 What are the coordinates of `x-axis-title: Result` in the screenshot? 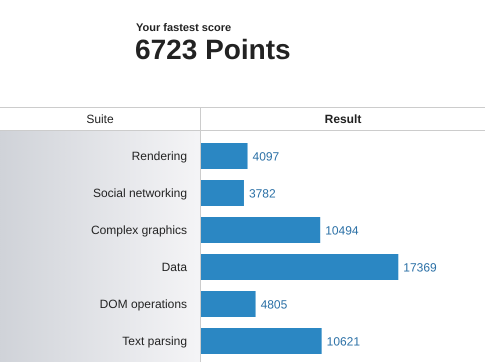 It's located at (343, 119).